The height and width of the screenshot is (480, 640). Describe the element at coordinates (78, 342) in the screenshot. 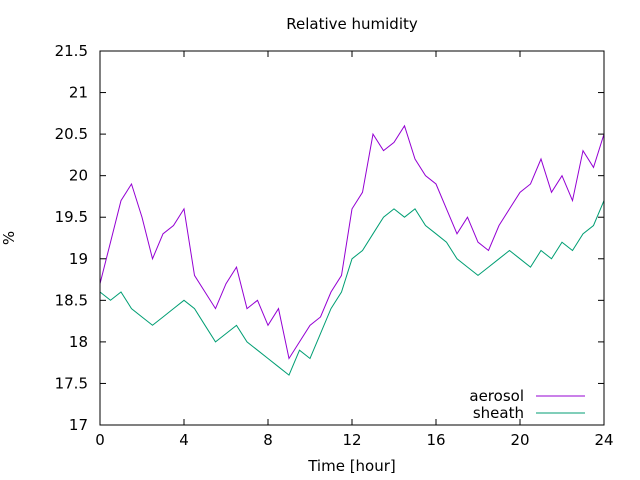

I see `y-tick-label: 18` at that location.